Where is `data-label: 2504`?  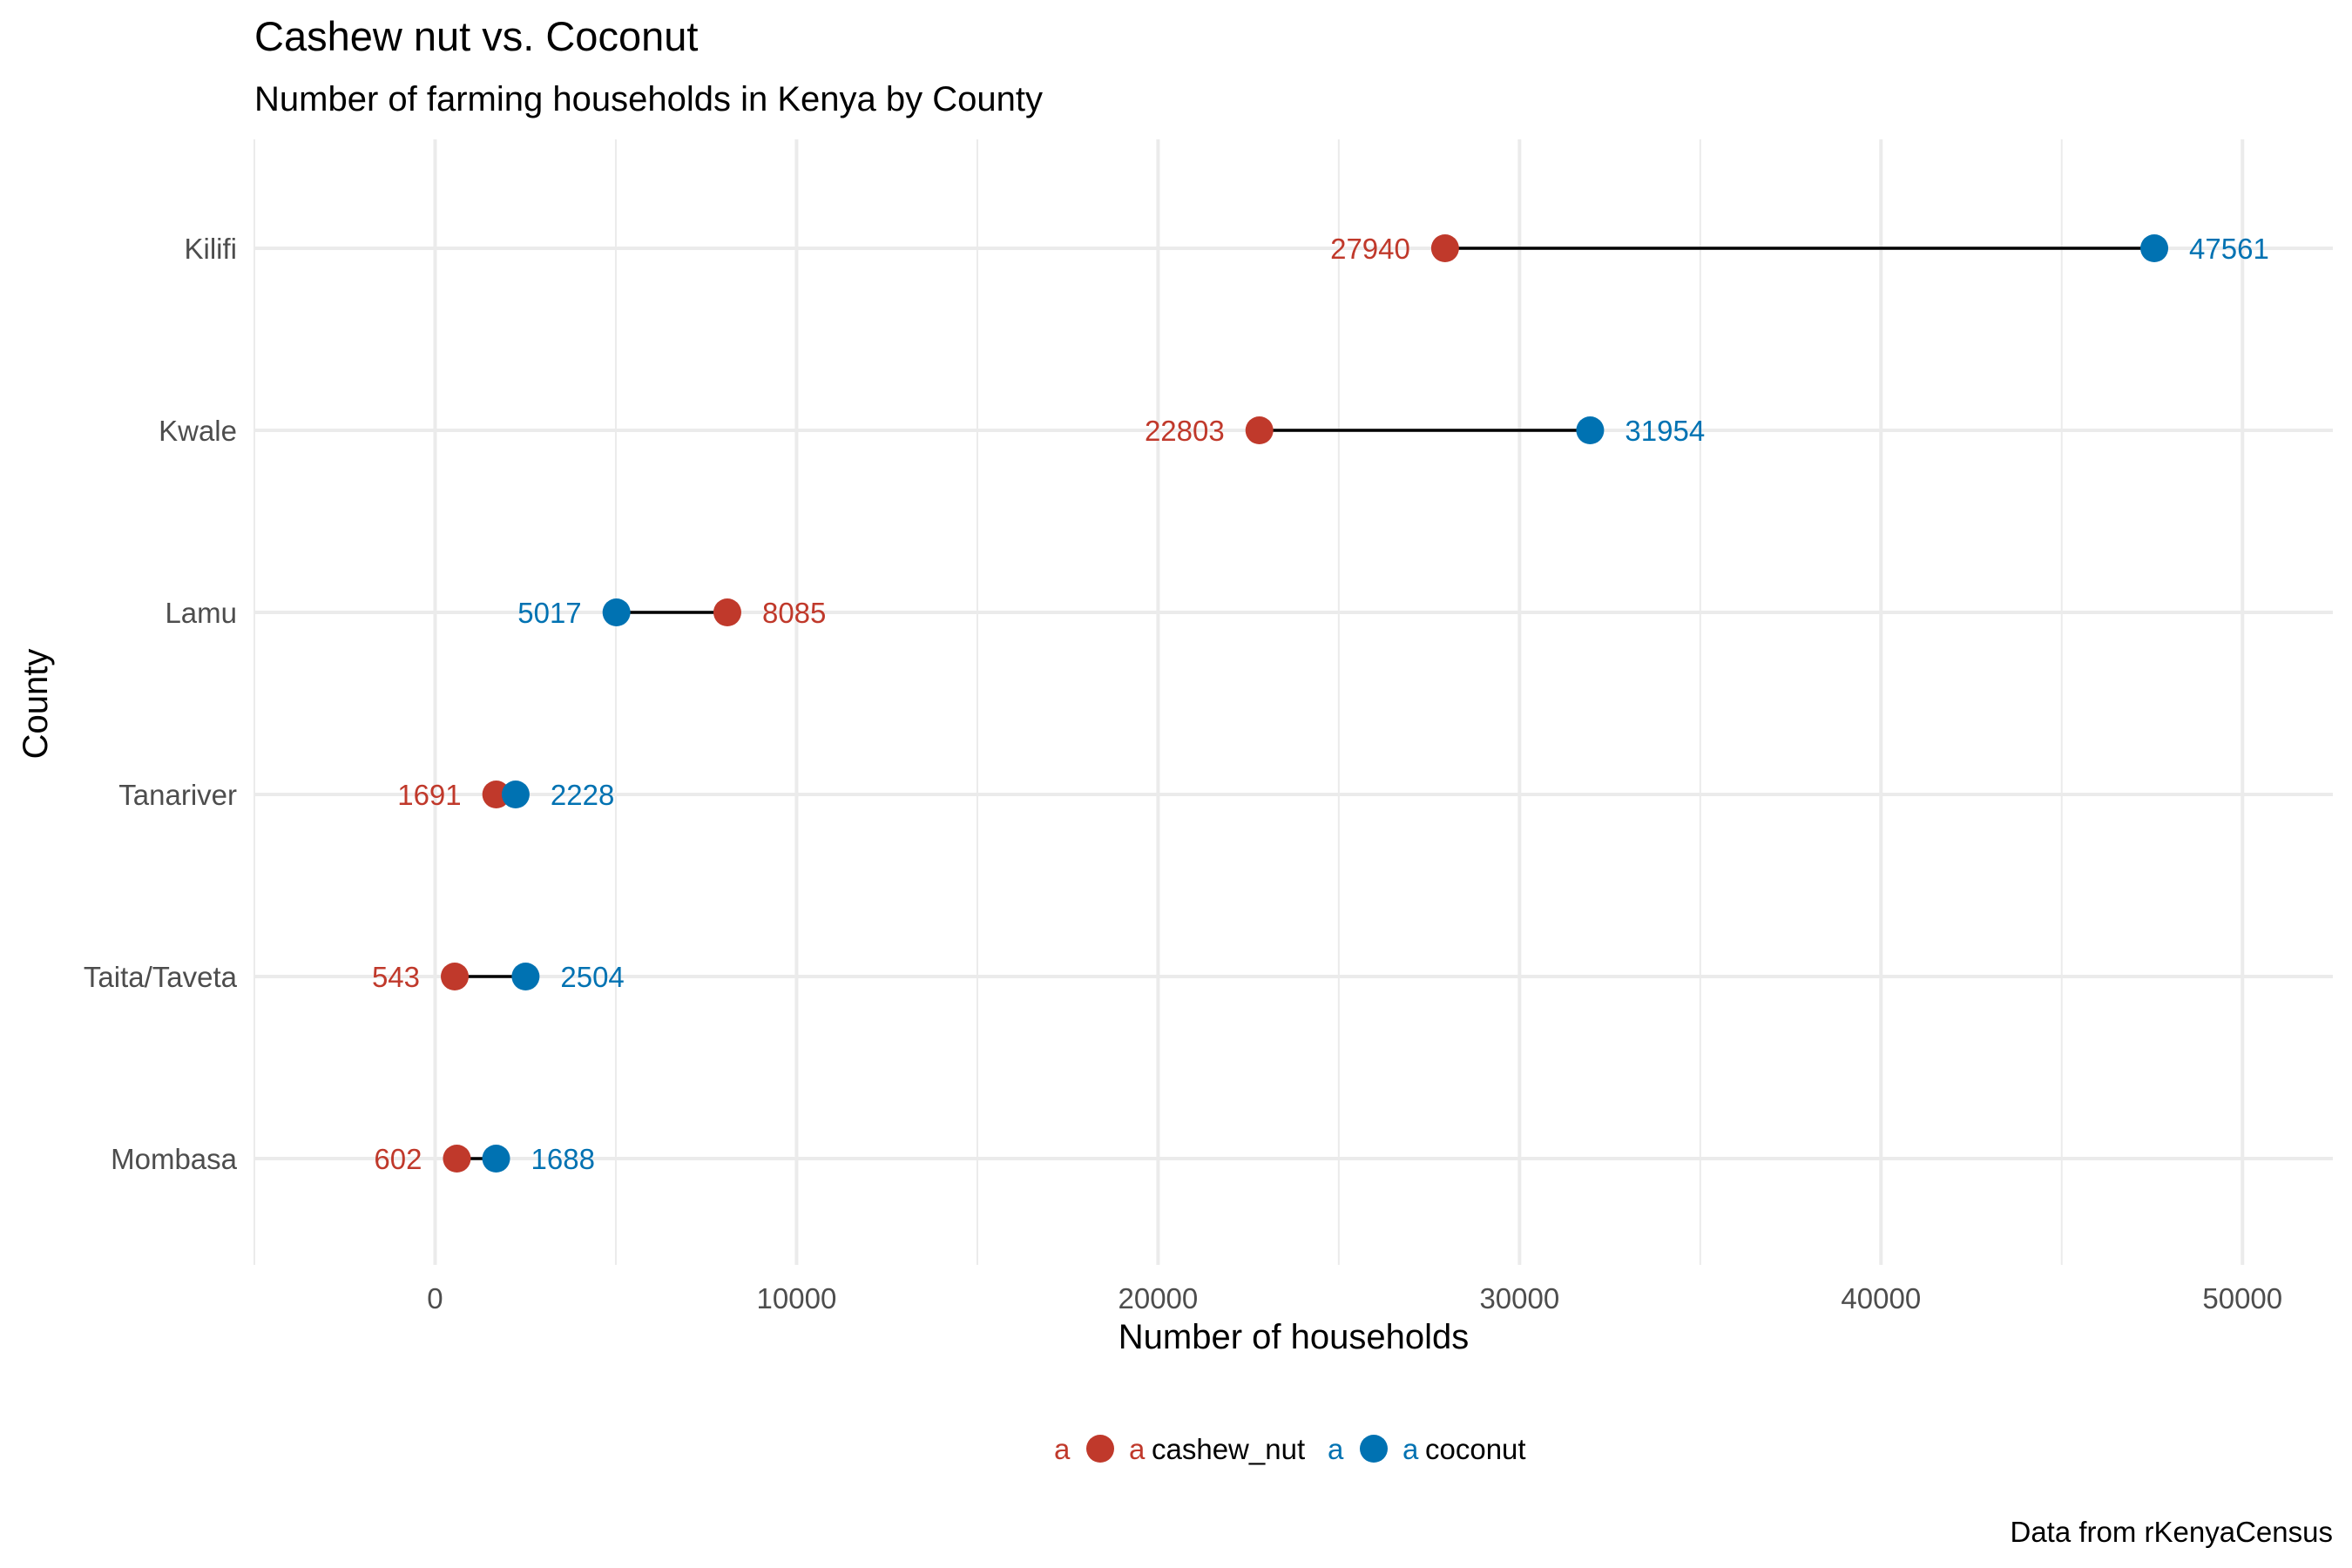 data-label: 2504 is located at coordinates (592, 977).